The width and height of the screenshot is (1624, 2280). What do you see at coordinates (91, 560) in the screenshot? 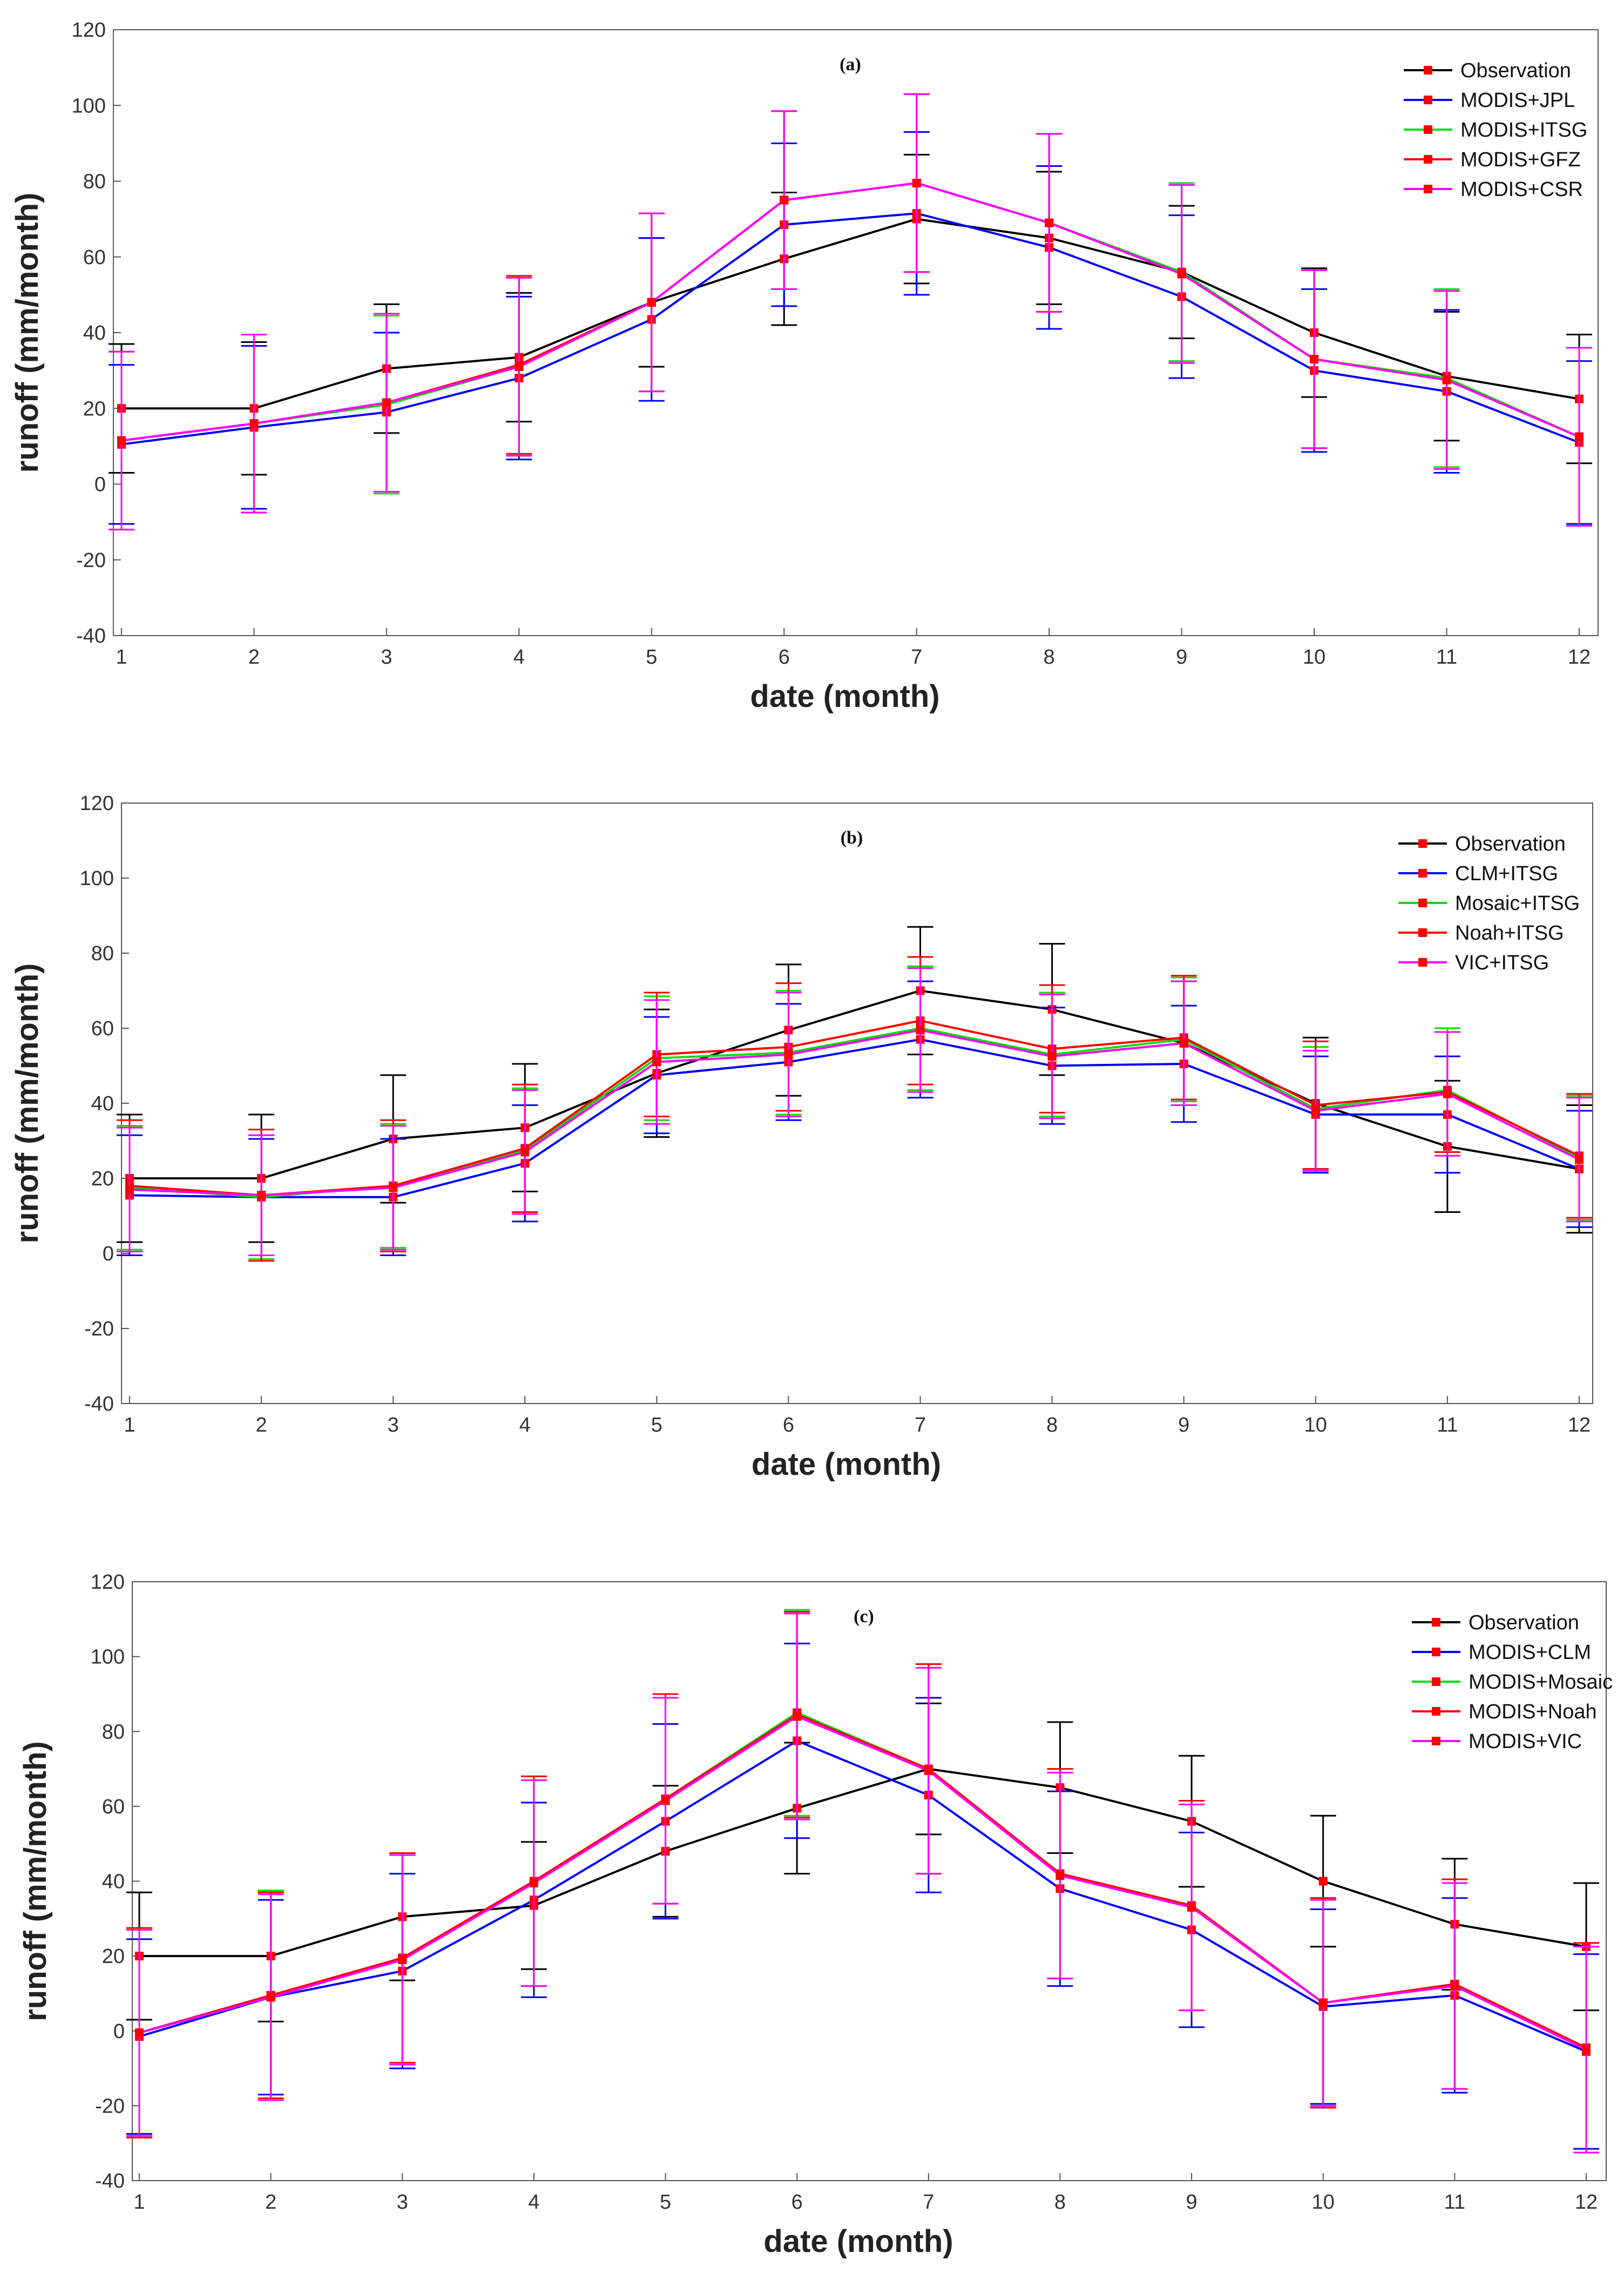
I see `panel-a-y-tick-label: -20` at bounding box center [91, 560].